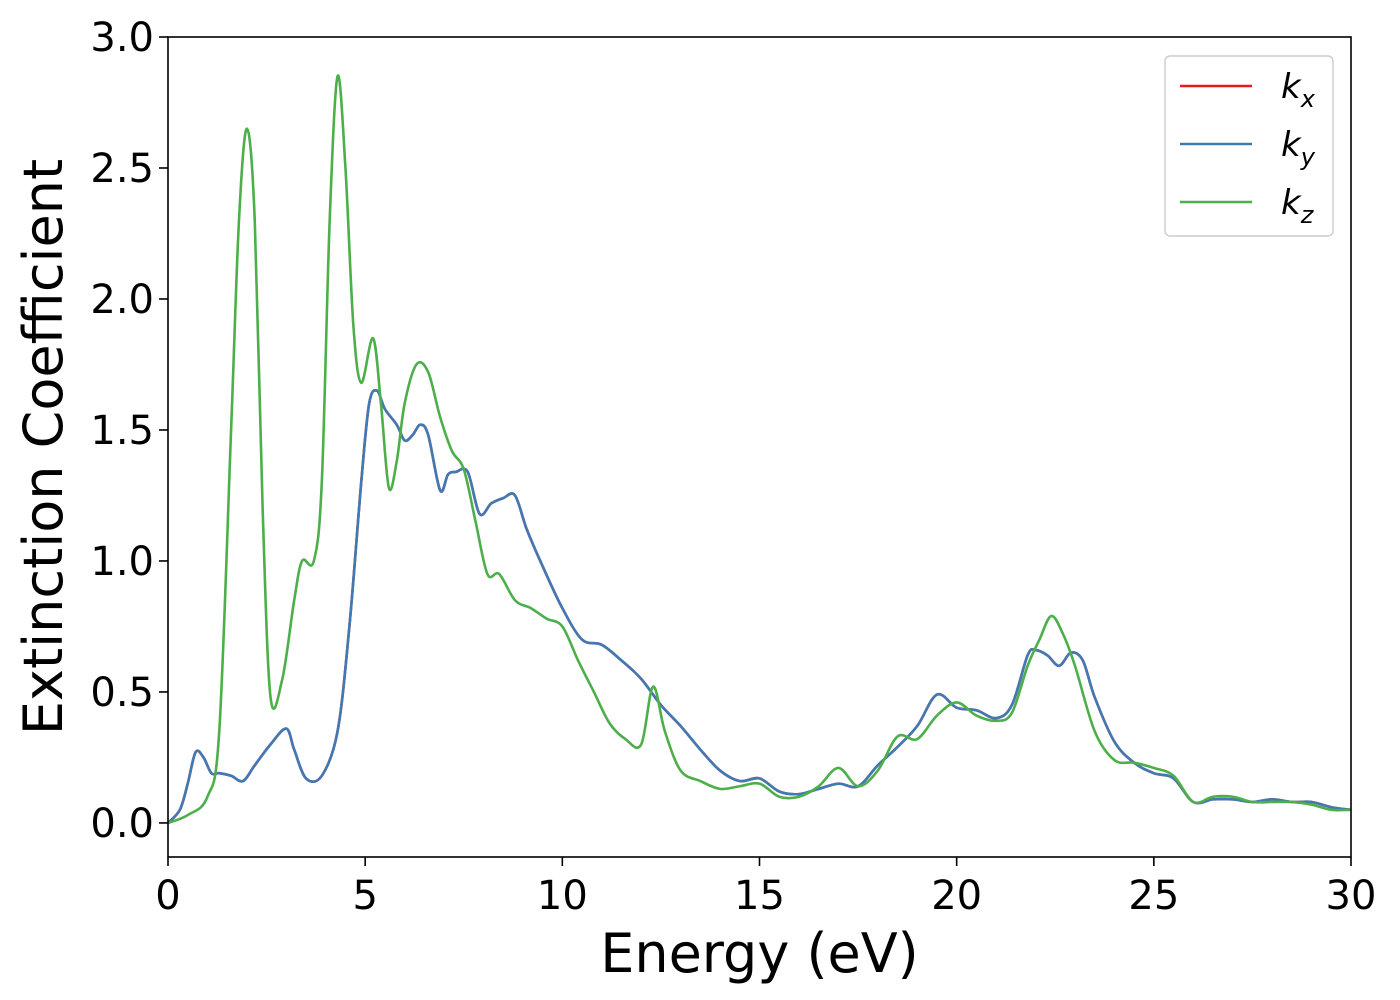  I want to click on x-tick-label: 15, so click(759, 896).